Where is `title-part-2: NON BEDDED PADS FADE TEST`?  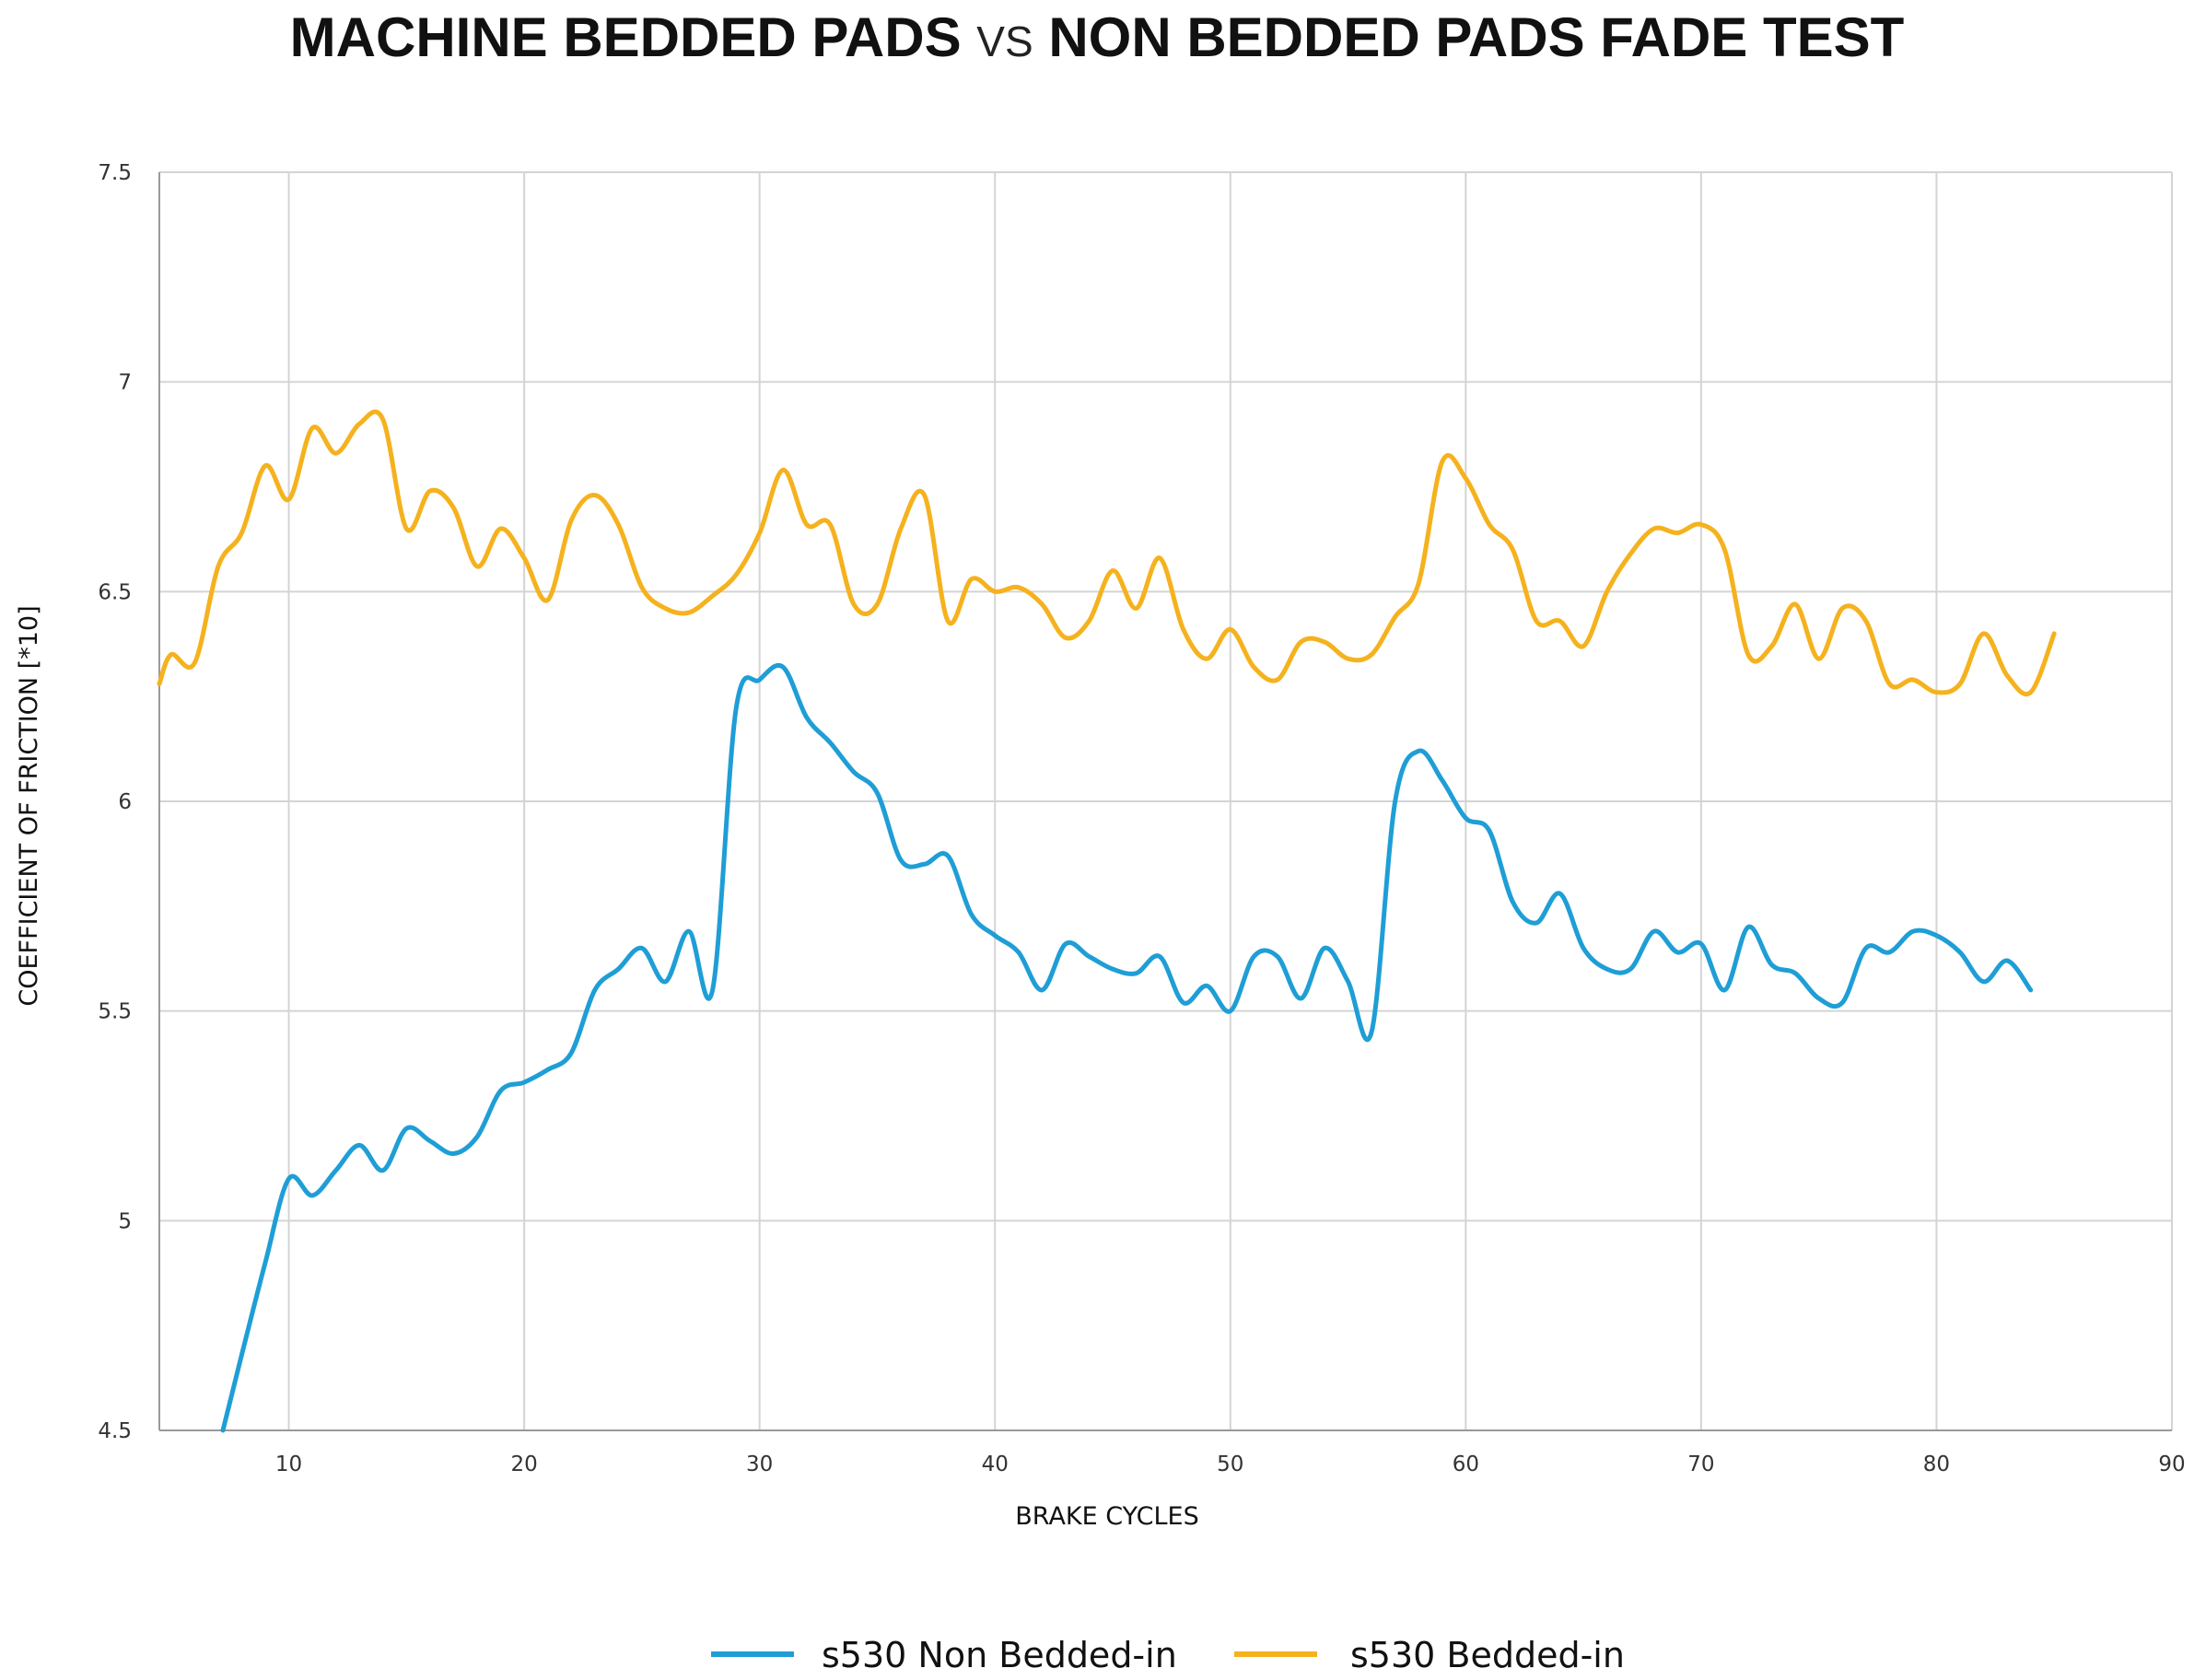
title-part-2: NON BEDDED PADS FADE TEST is located at coordinates (1476, 37).